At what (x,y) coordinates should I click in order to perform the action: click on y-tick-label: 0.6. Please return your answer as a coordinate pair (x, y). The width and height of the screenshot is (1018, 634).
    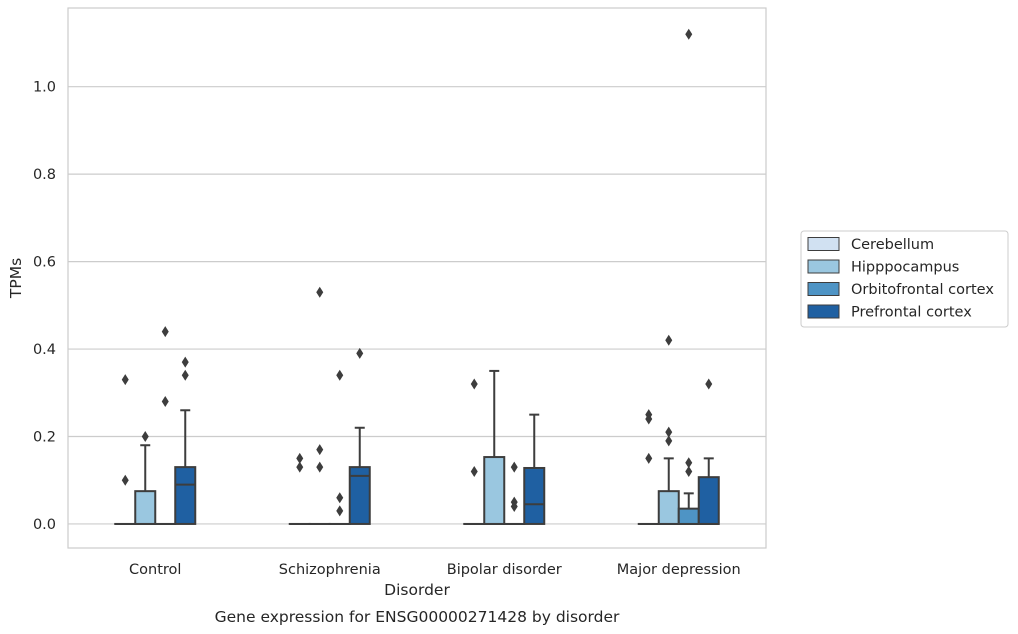
    Looking at the image, I should click on (44, 263).